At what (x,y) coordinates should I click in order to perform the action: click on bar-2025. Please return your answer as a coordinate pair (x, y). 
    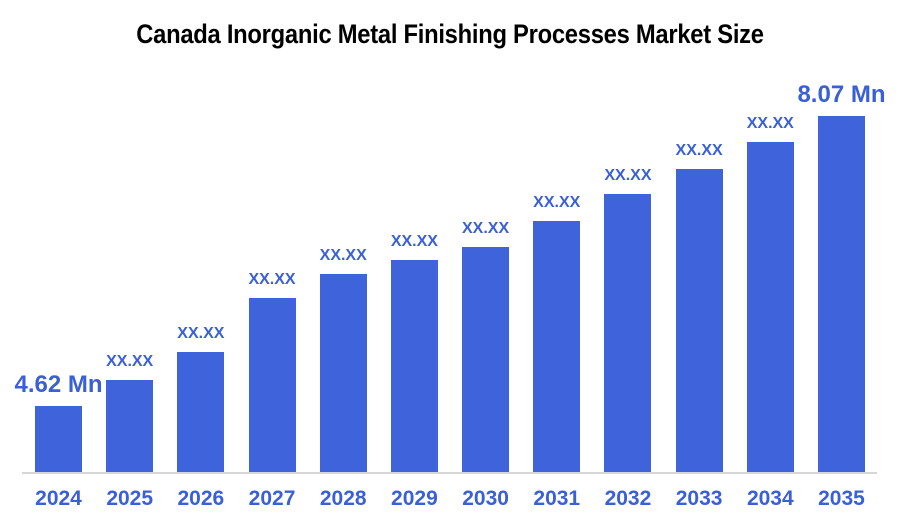
    Looking at the image, I should click on (130, 426).